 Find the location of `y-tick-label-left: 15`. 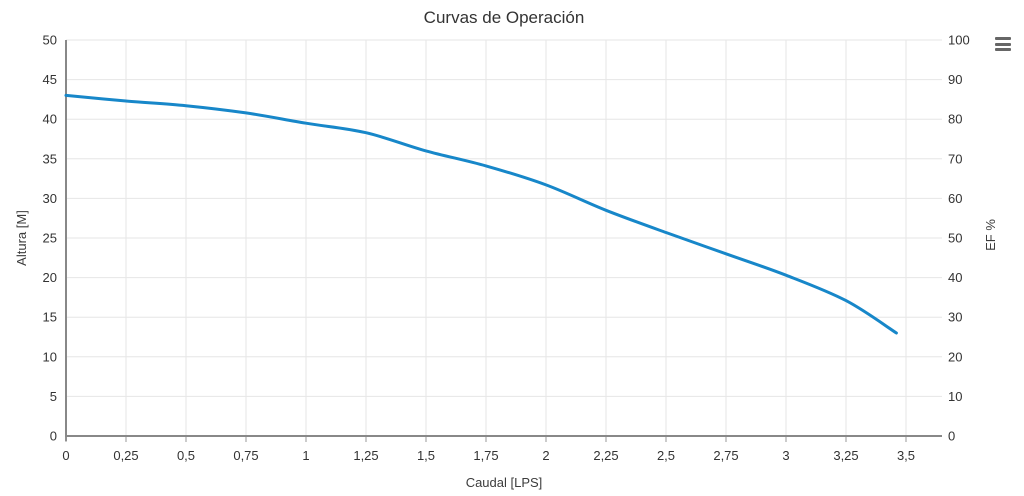

y-tick-label-left: 15 is located at coordinates (50, 317).